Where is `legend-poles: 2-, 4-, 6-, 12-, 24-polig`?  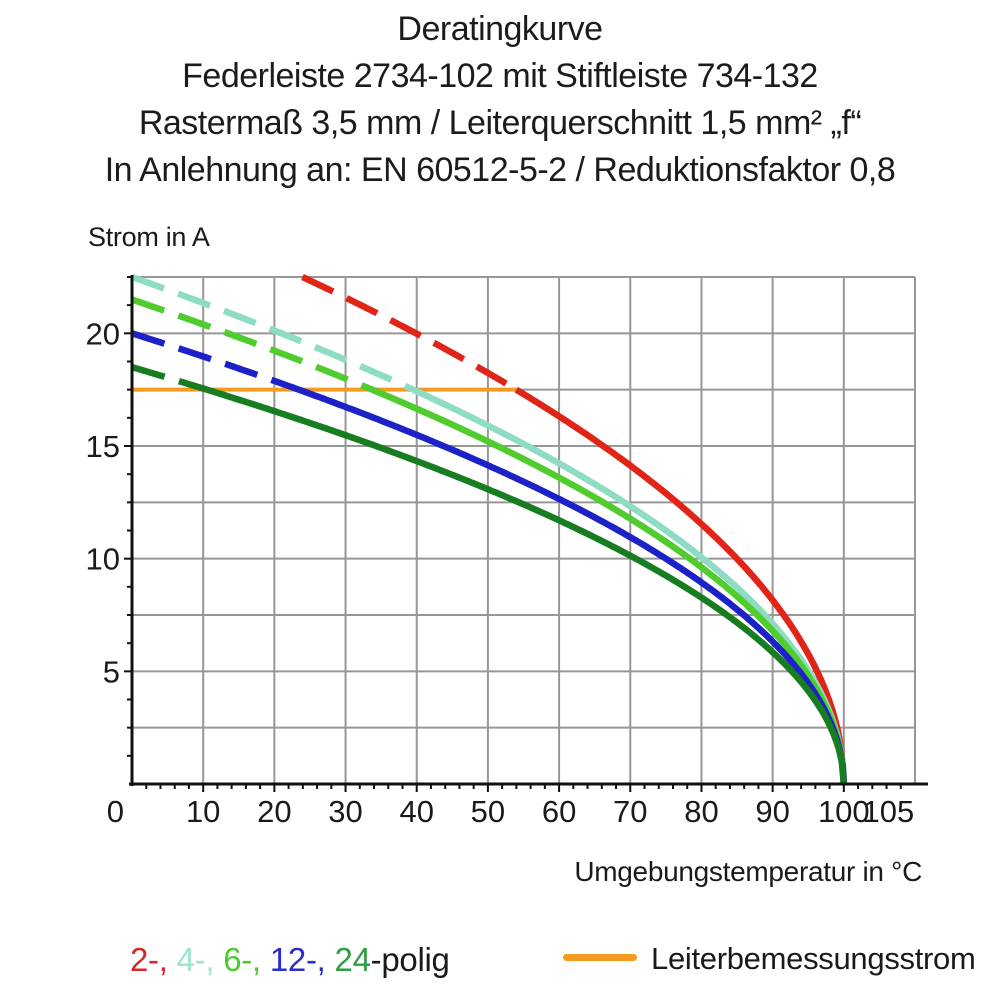
legend-poles: 2-, 4-, 6-, 12-, 24-polig is located at coordinates (290, 960).